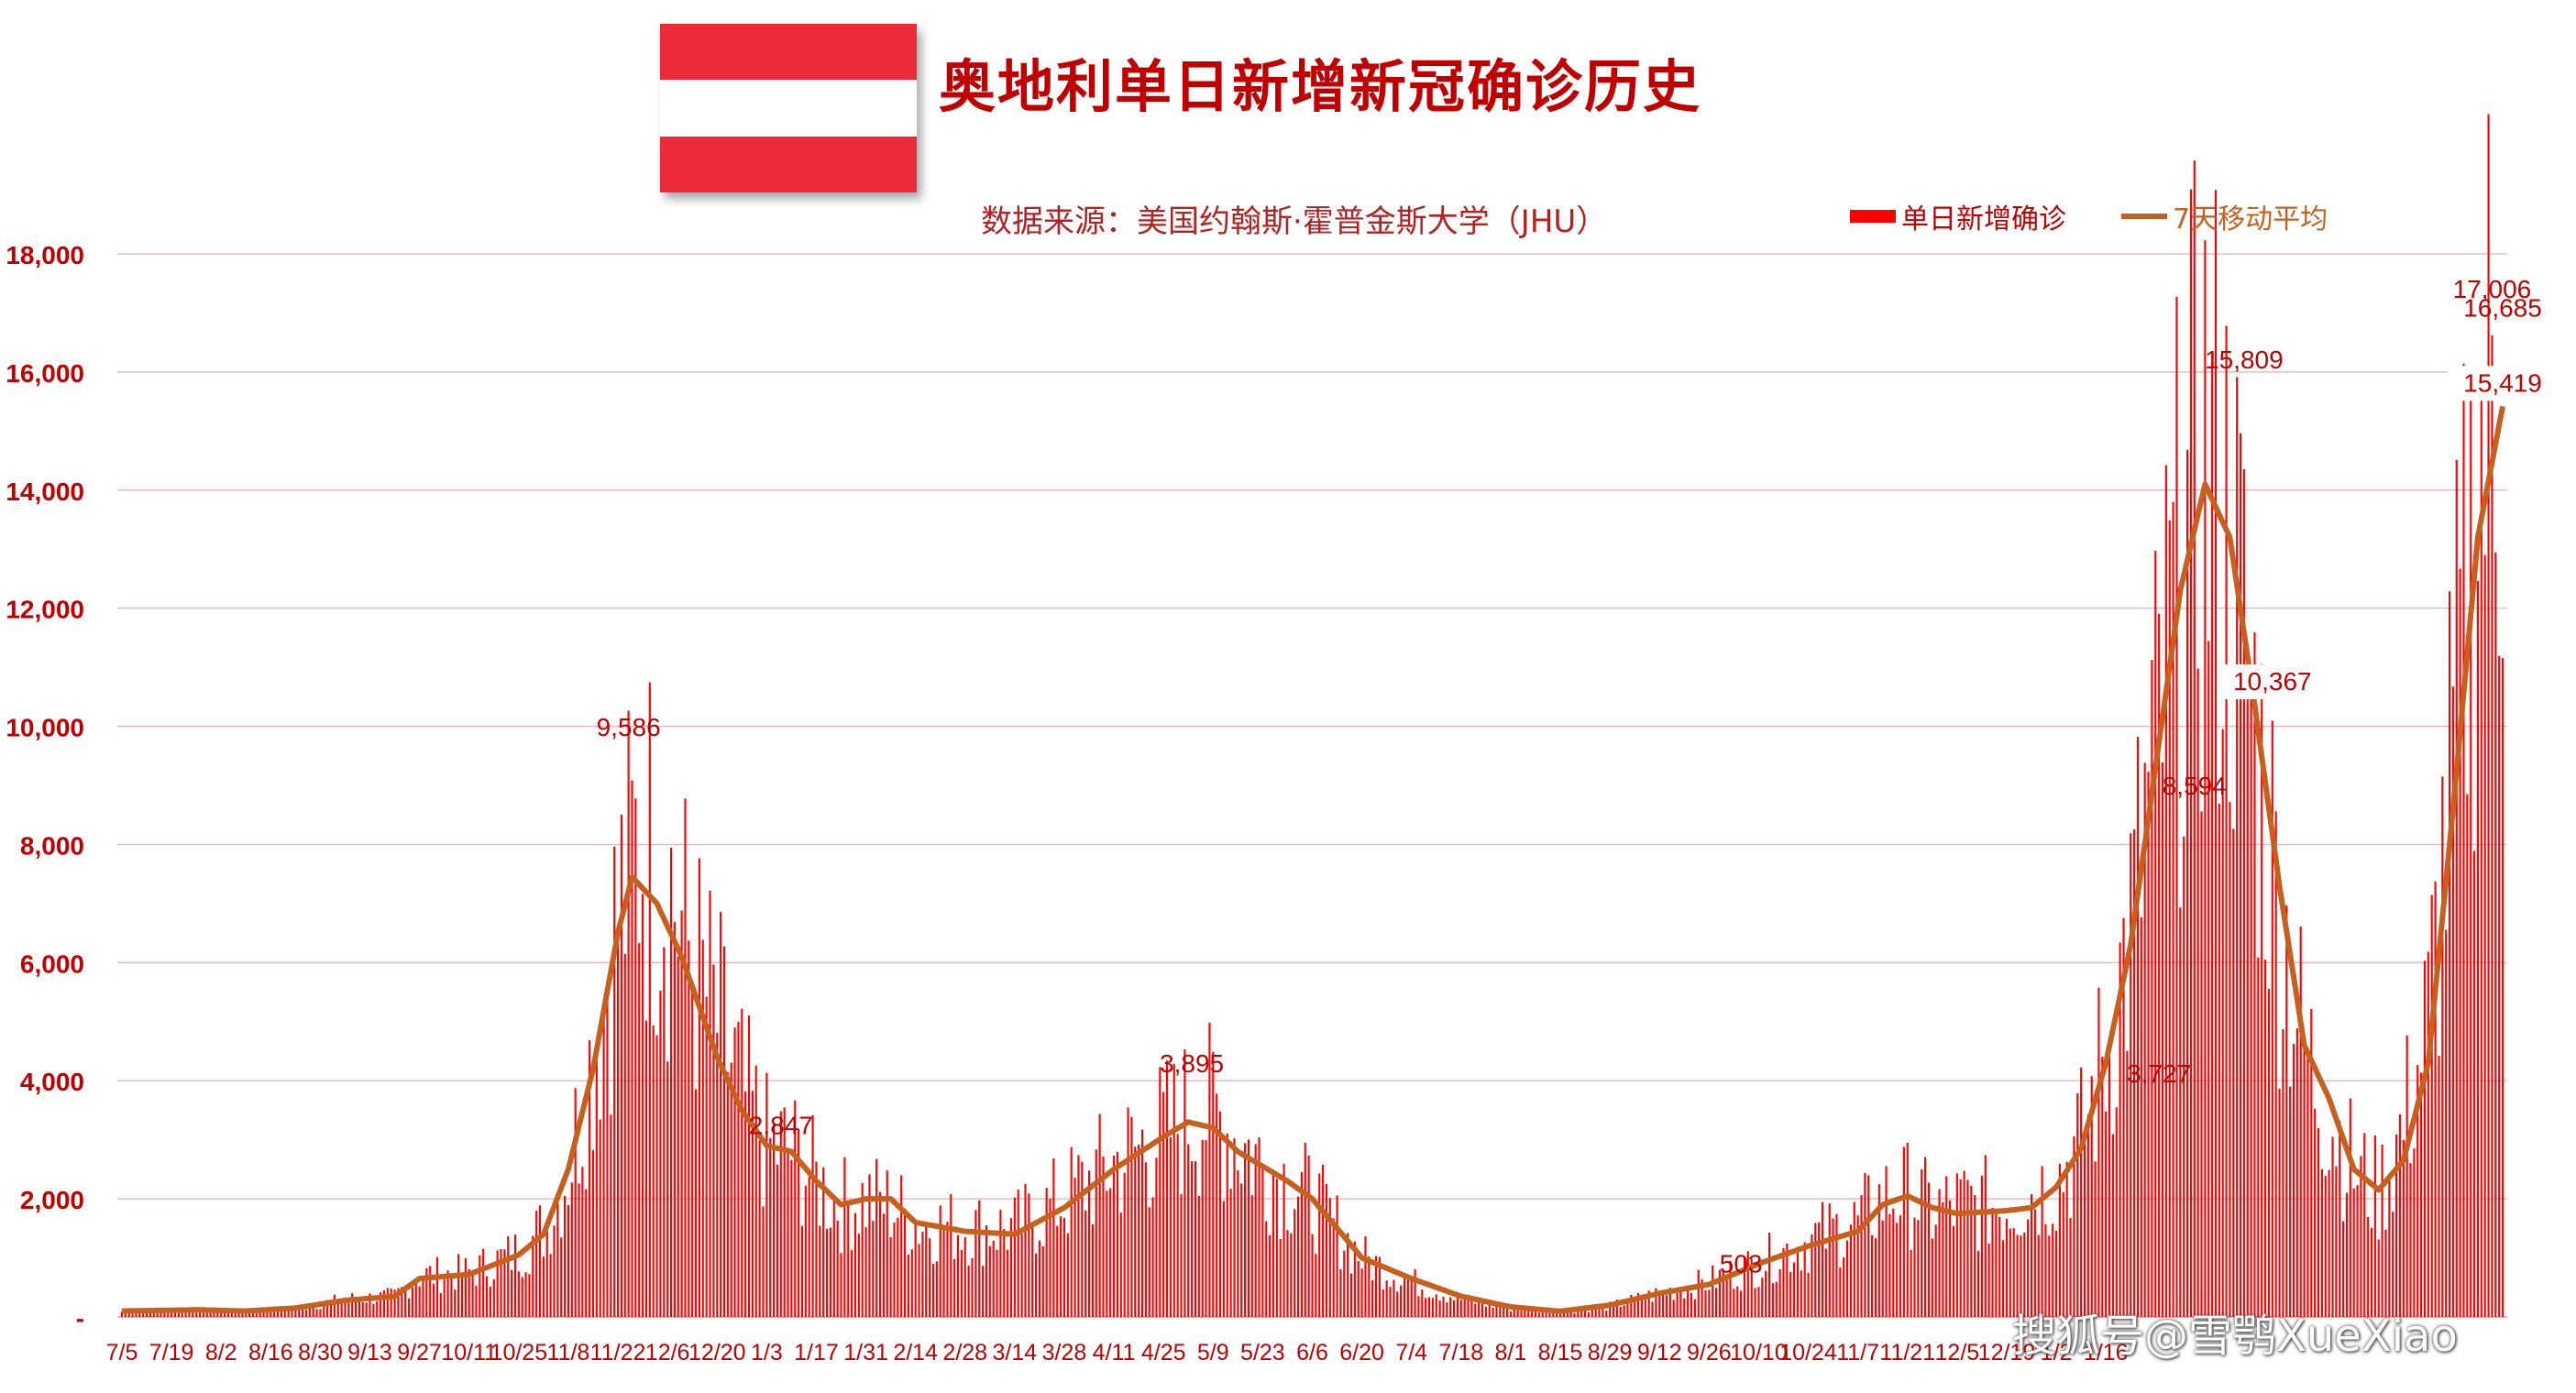 The width and height of the screenshot is (2576, 1393). What do you see at coordinates (2503, 384) in the screenshot?
I see `data-label-box` at bounding box center [2503, 384].